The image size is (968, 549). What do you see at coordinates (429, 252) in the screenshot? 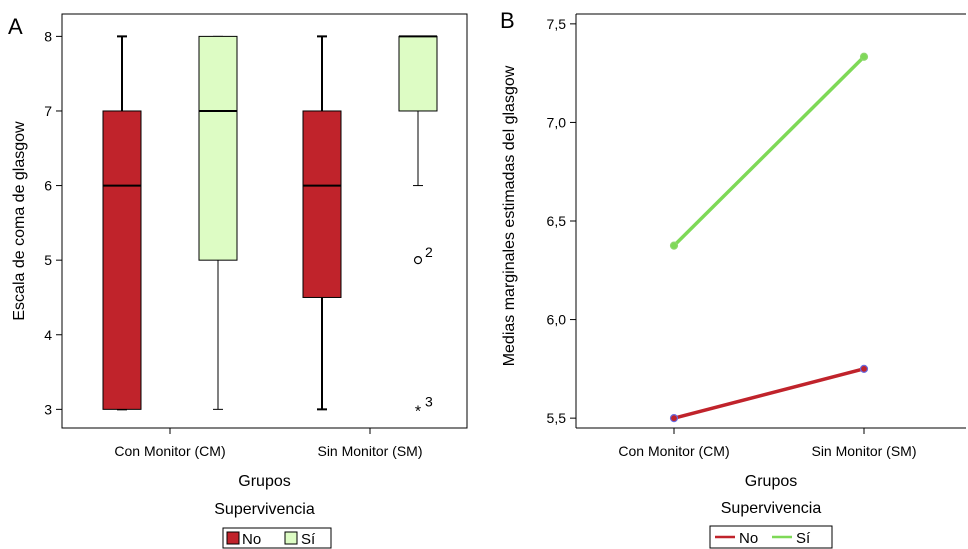
I see `outlier-label: 2` at bounding box center [429, 252].